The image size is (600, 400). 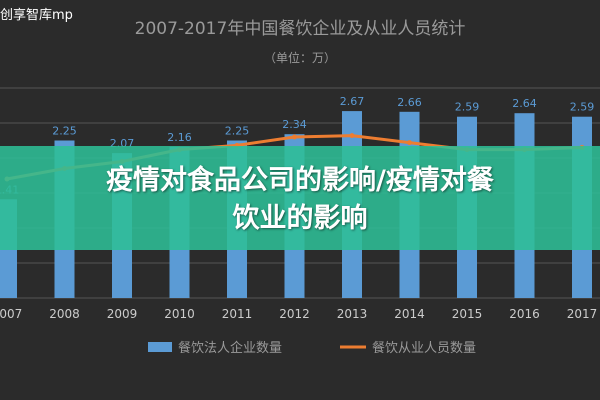 I want to click on x-tick-label: 2012, so click(x=294, y=314).